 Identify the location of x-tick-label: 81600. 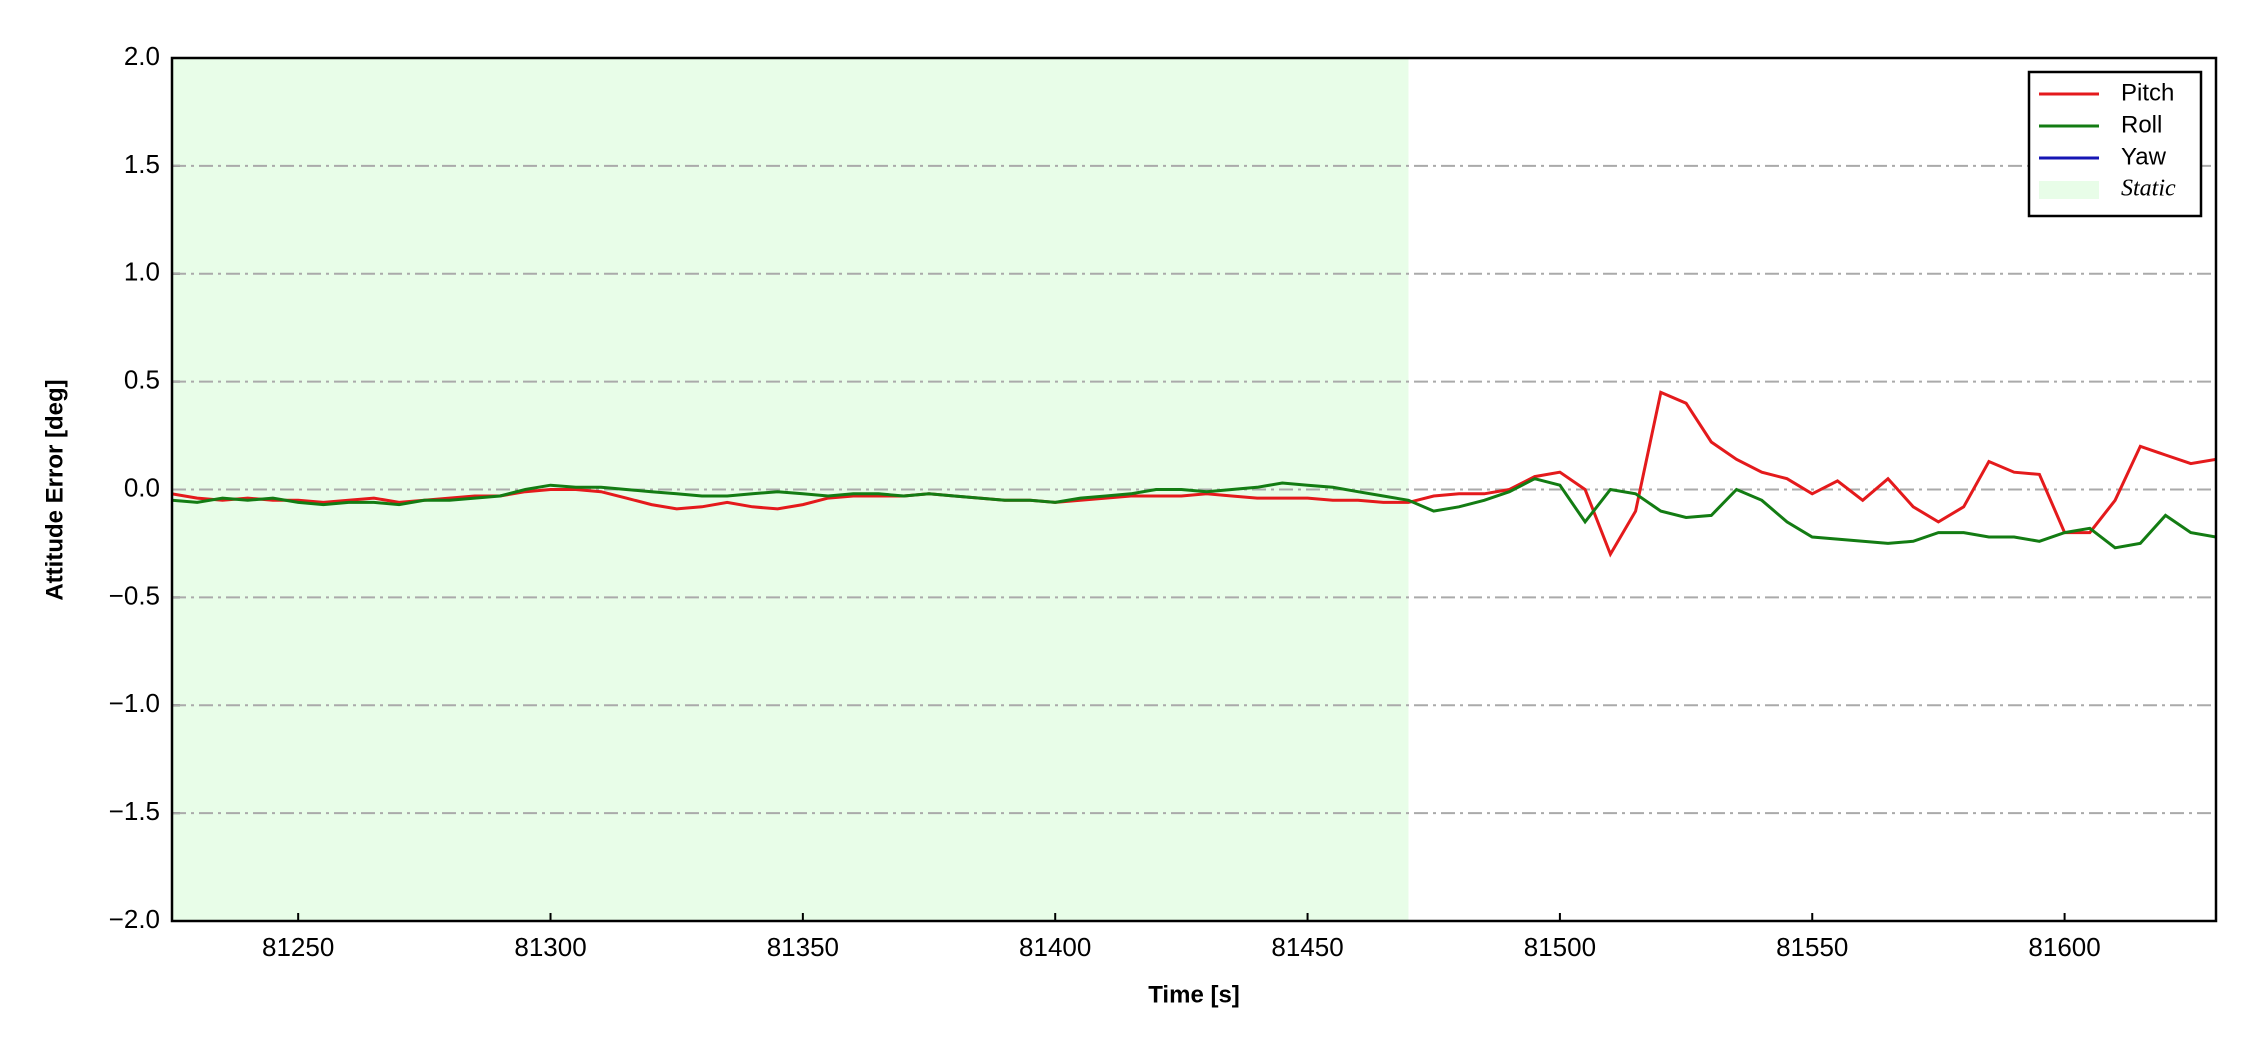
(2064, 947).